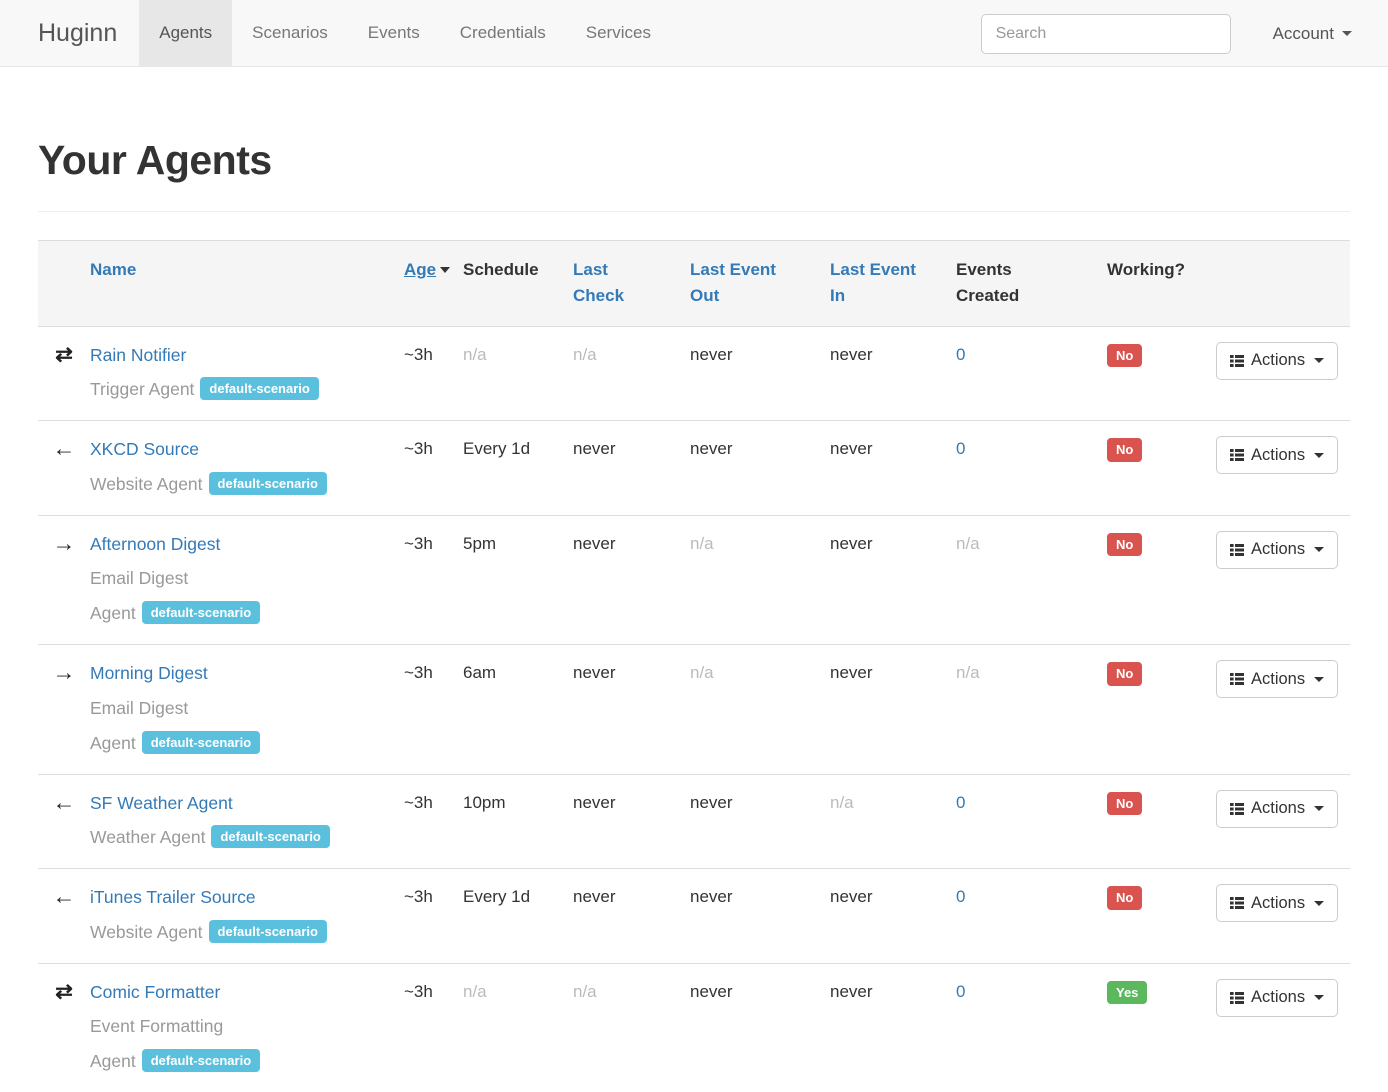  Describe the element at coordinates (155, 543) in the screenshot. I see `agent-name-link: Afternoon Digest` at that location.